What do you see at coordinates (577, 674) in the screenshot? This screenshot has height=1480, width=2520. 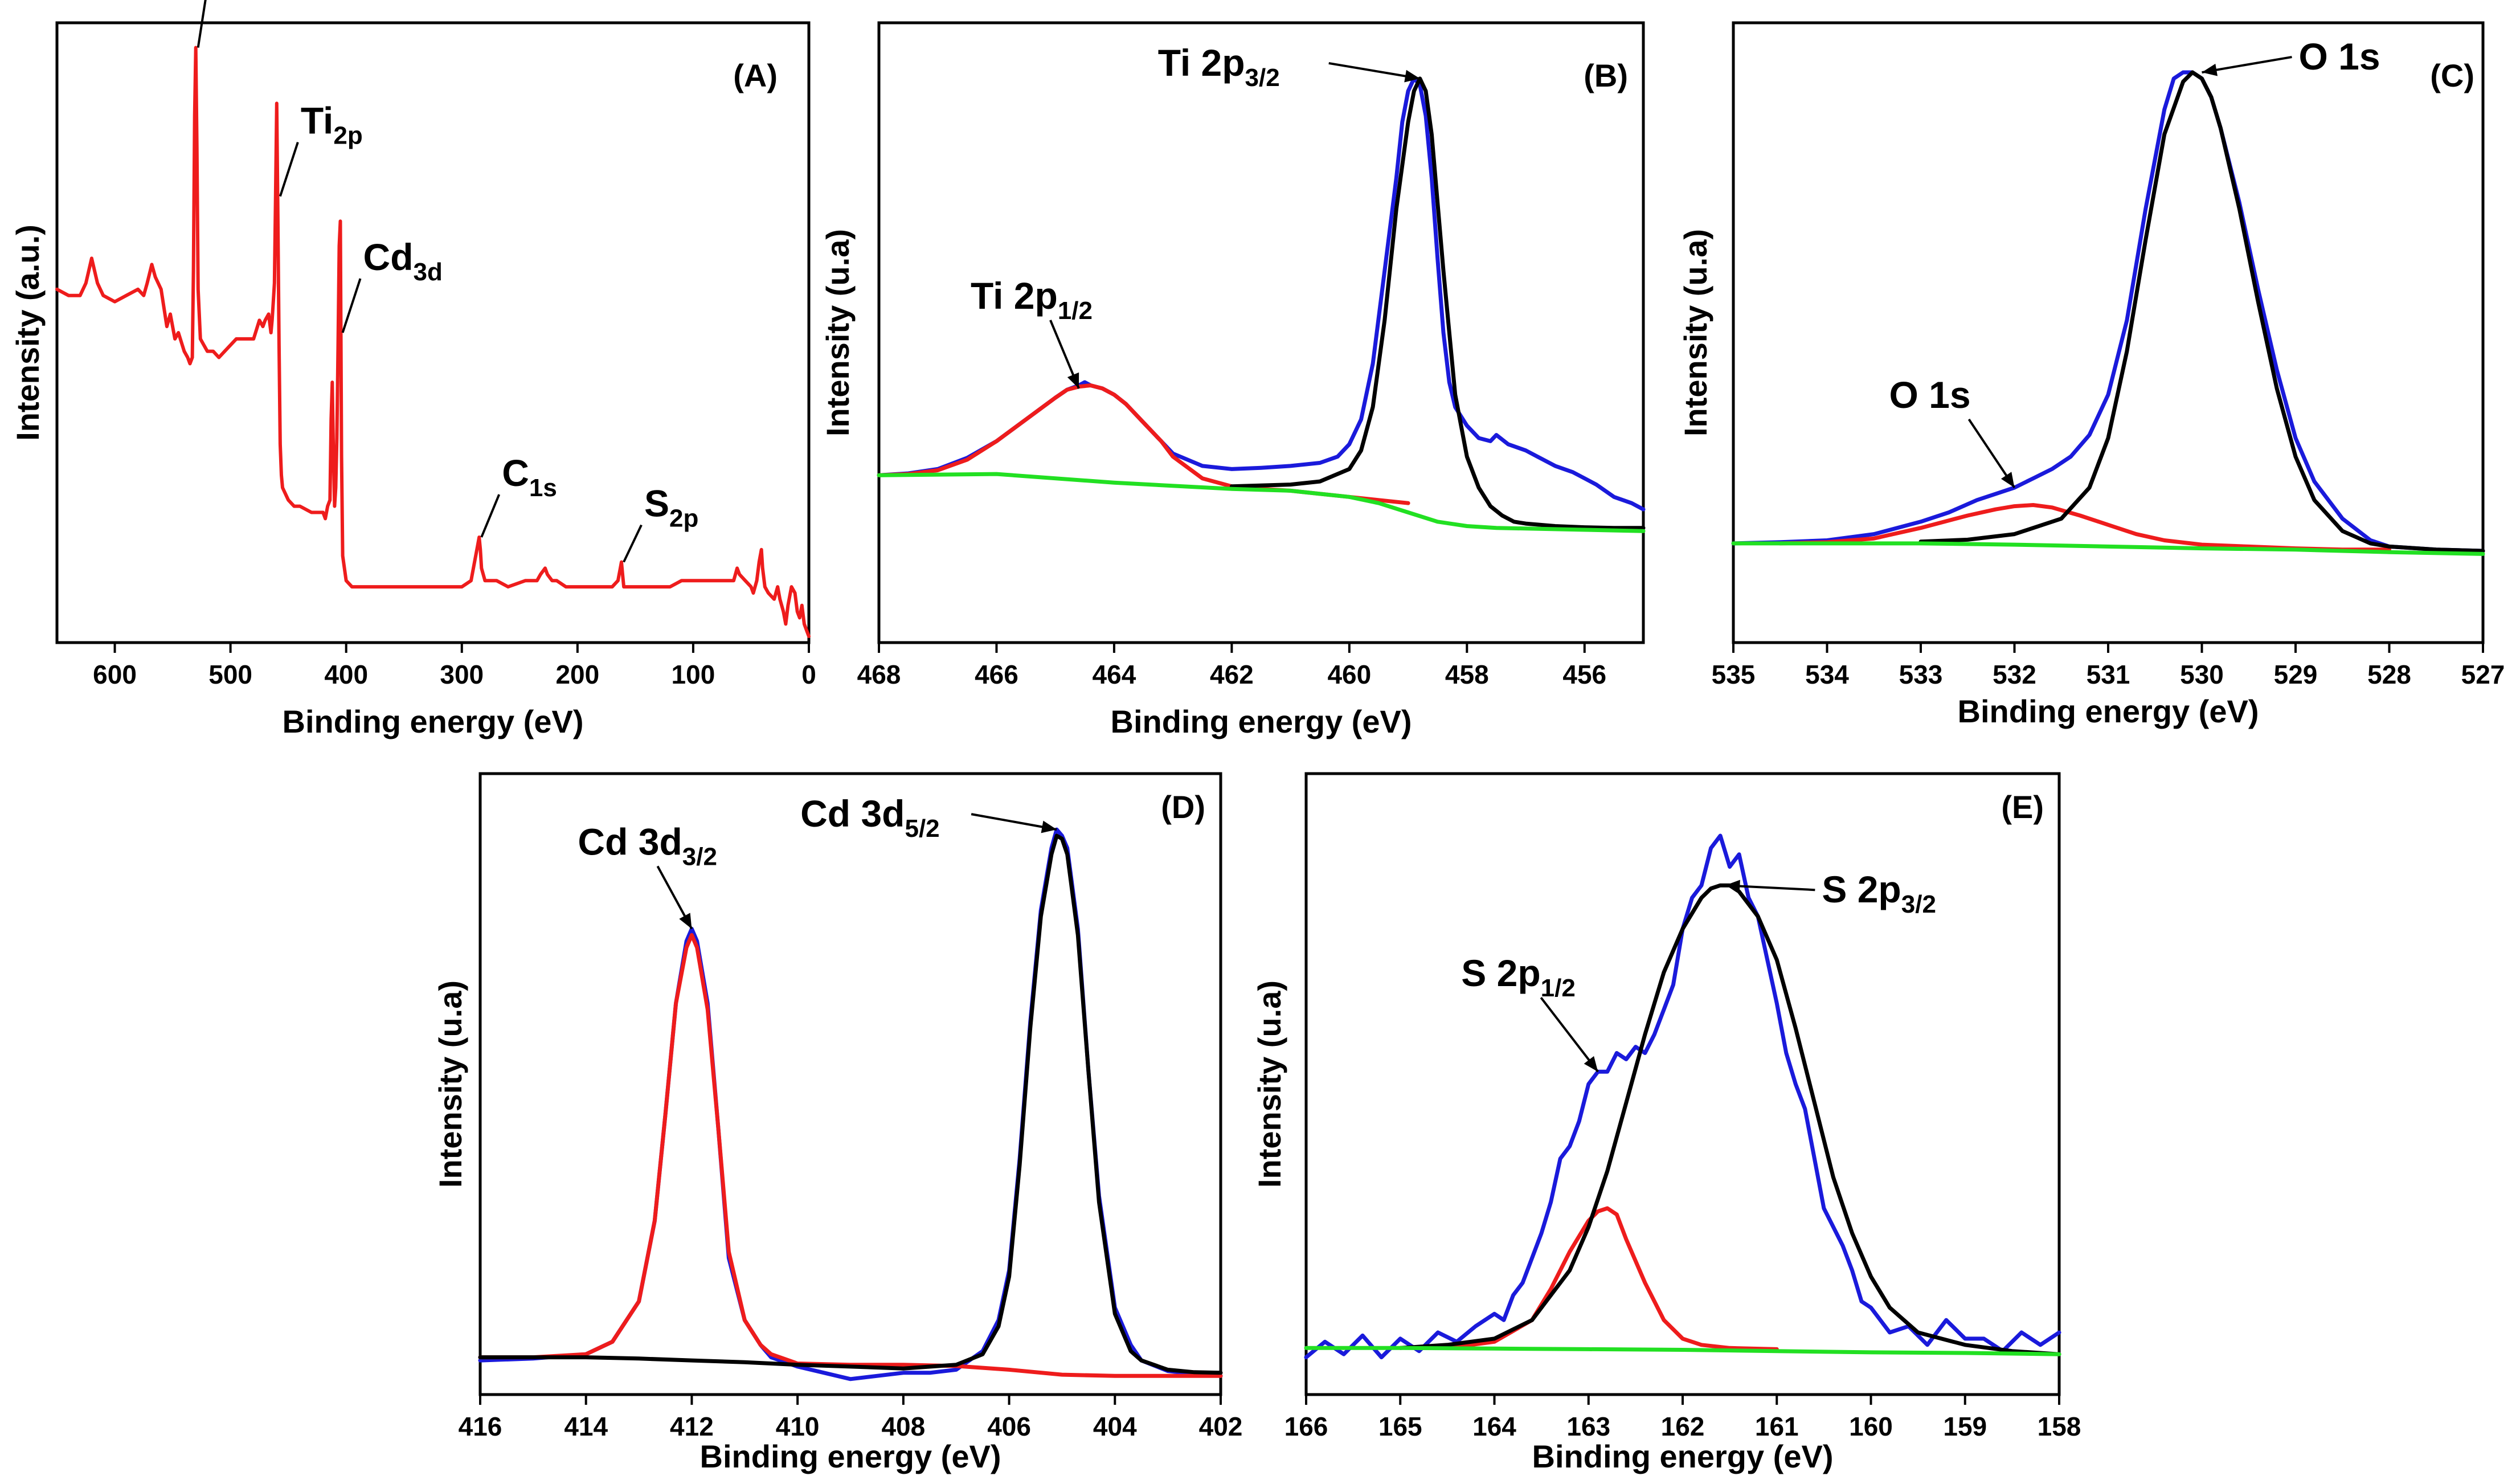 I see `x-tick-label: 200` at bounding box center [577, 674].